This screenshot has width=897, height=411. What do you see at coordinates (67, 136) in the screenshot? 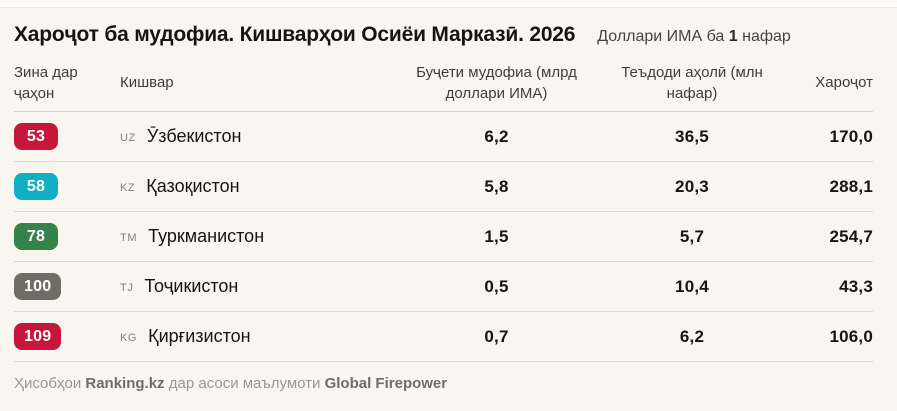
I see `rank-cell: 53` at bounding box center [67, 136].